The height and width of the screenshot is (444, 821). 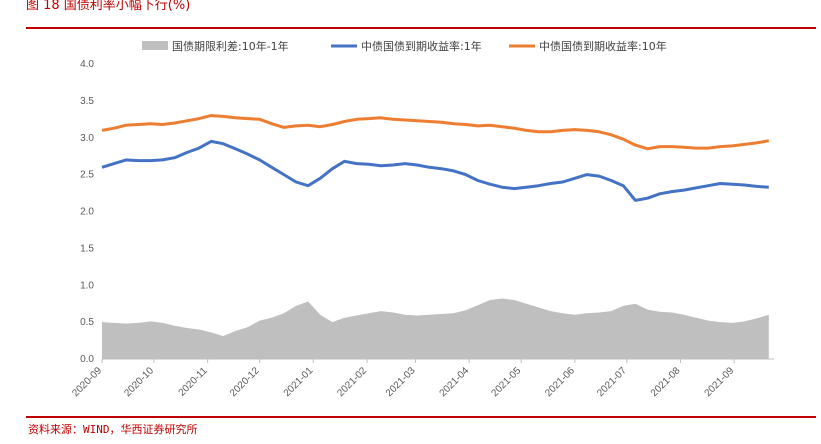 What do you see at coordinates (421, 46) in the screenshot?
I see `legend-label-1: 中债国债到期收益率:1年` at bounding box center [421, 46].